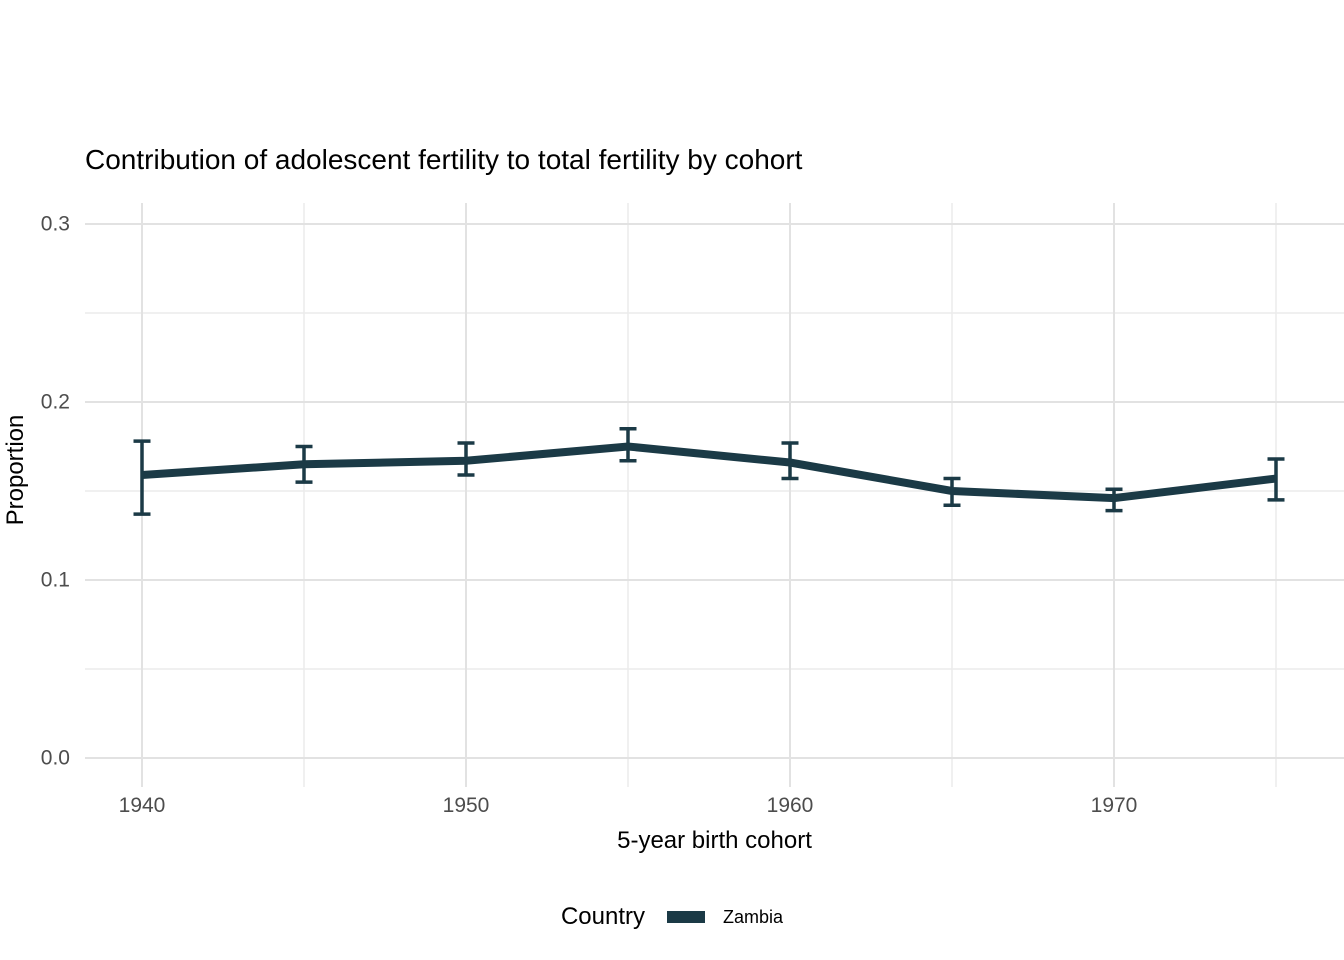 The height and width of the screenshot is (960, 1344). What do you see at coordinates (602, 916) in the screenshot?
I see `legend-title: Country` at bounding box center [602, 916].